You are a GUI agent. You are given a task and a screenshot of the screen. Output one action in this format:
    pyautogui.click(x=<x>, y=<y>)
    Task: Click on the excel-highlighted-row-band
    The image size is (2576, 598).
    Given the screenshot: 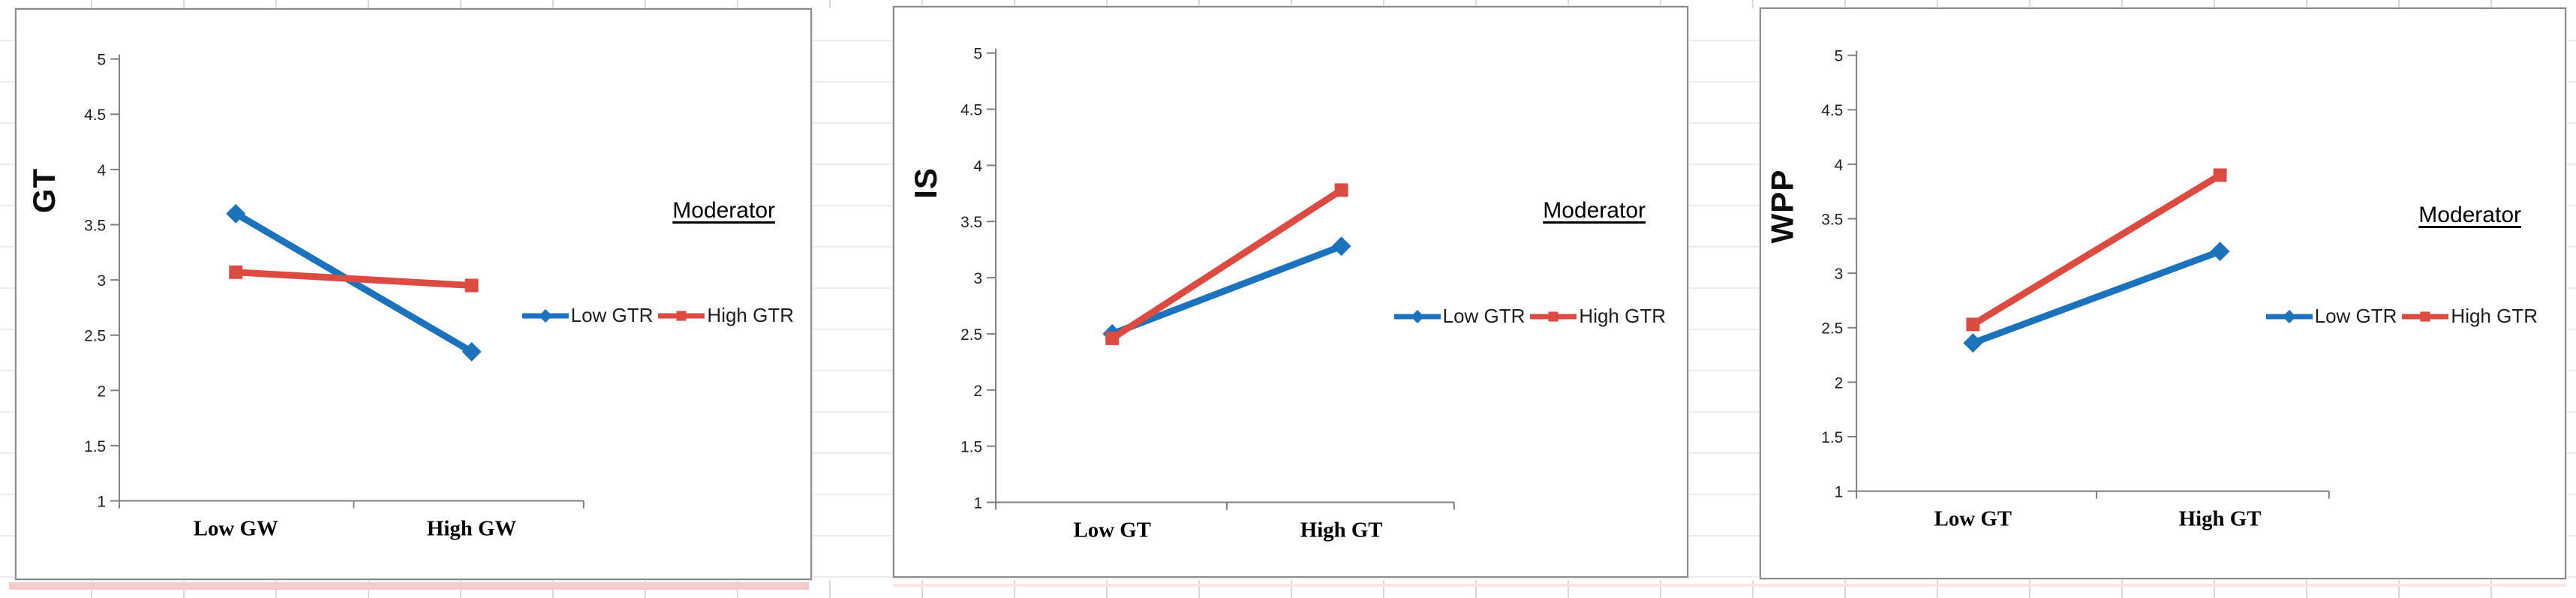 What is the action you would take?
    pyautogui.click(x=409, y=586)
    